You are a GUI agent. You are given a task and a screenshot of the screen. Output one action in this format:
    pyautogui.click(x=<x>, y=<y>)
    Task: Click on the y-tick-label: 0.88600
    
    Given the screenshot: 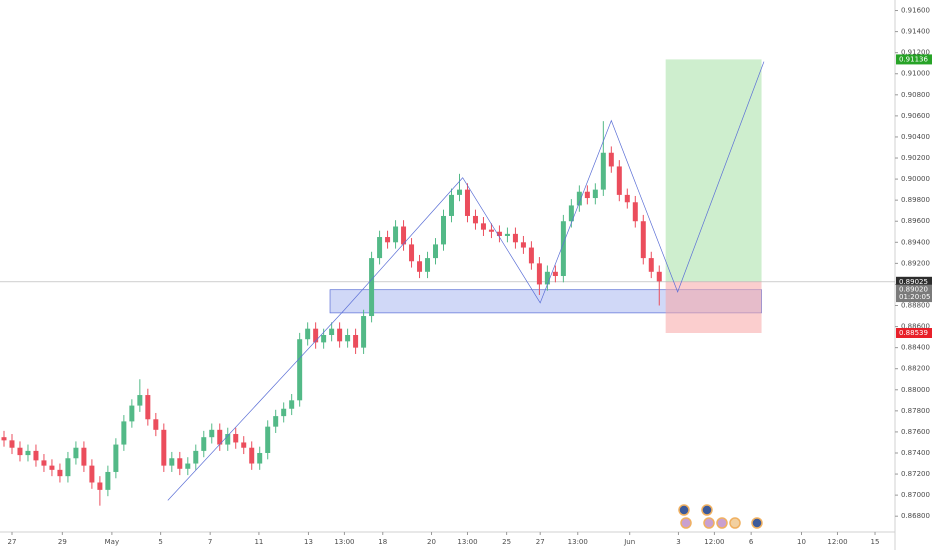 What is the action you would take?
    pyautogui.click(x=915, y=327)
    